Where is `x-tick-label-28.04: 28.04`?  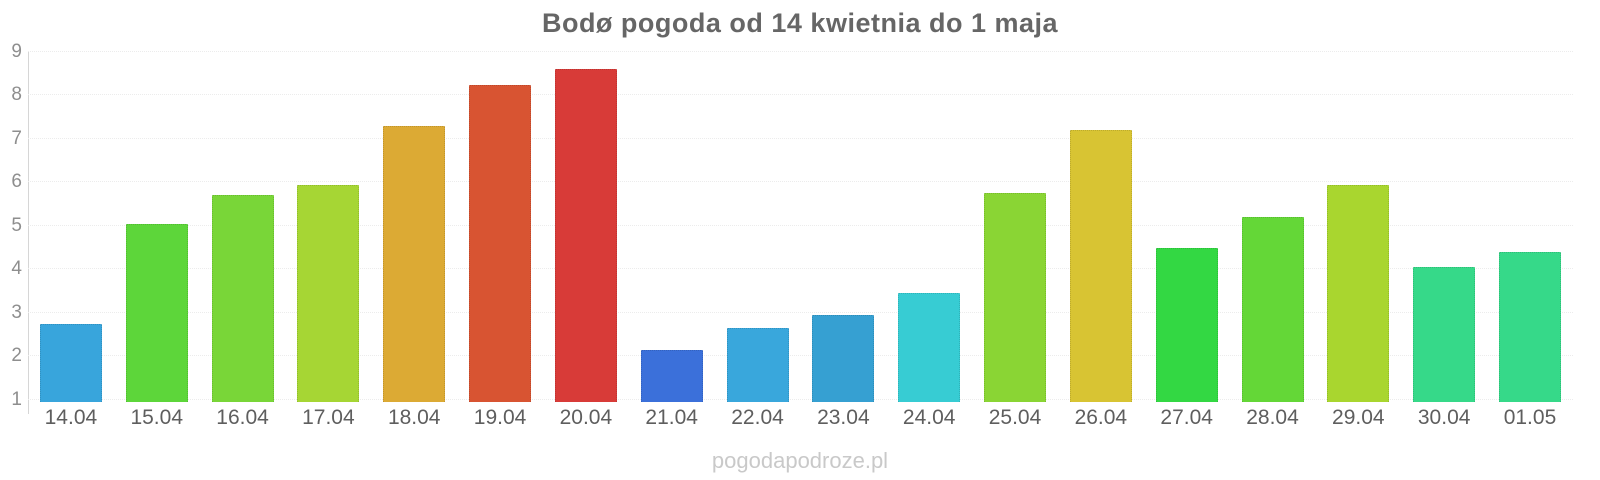 x-tick-label-28.04: 28.04 is located at coordinates (1272, 417).